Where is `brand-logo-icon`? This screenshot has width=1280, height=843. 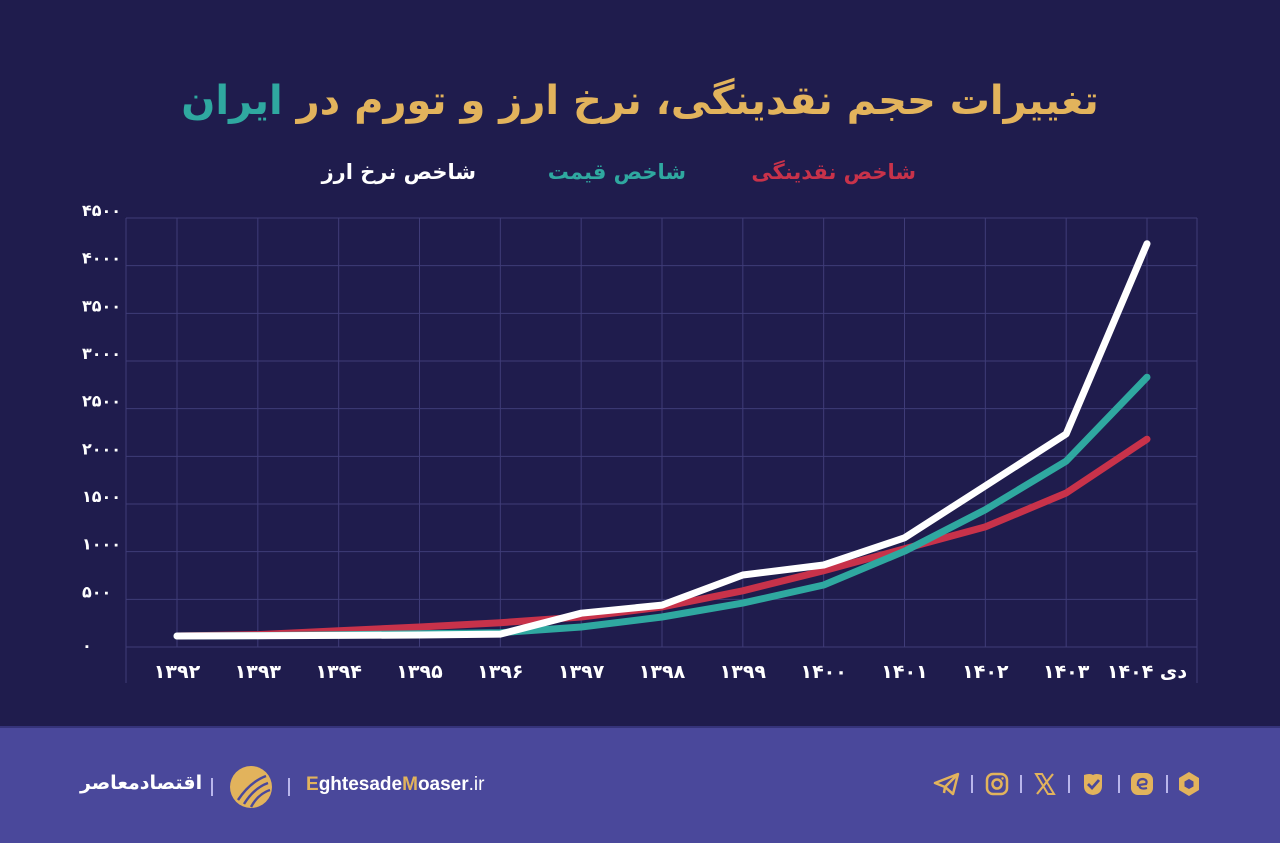 brand-logo-icon is located at coordinates (251, 787).